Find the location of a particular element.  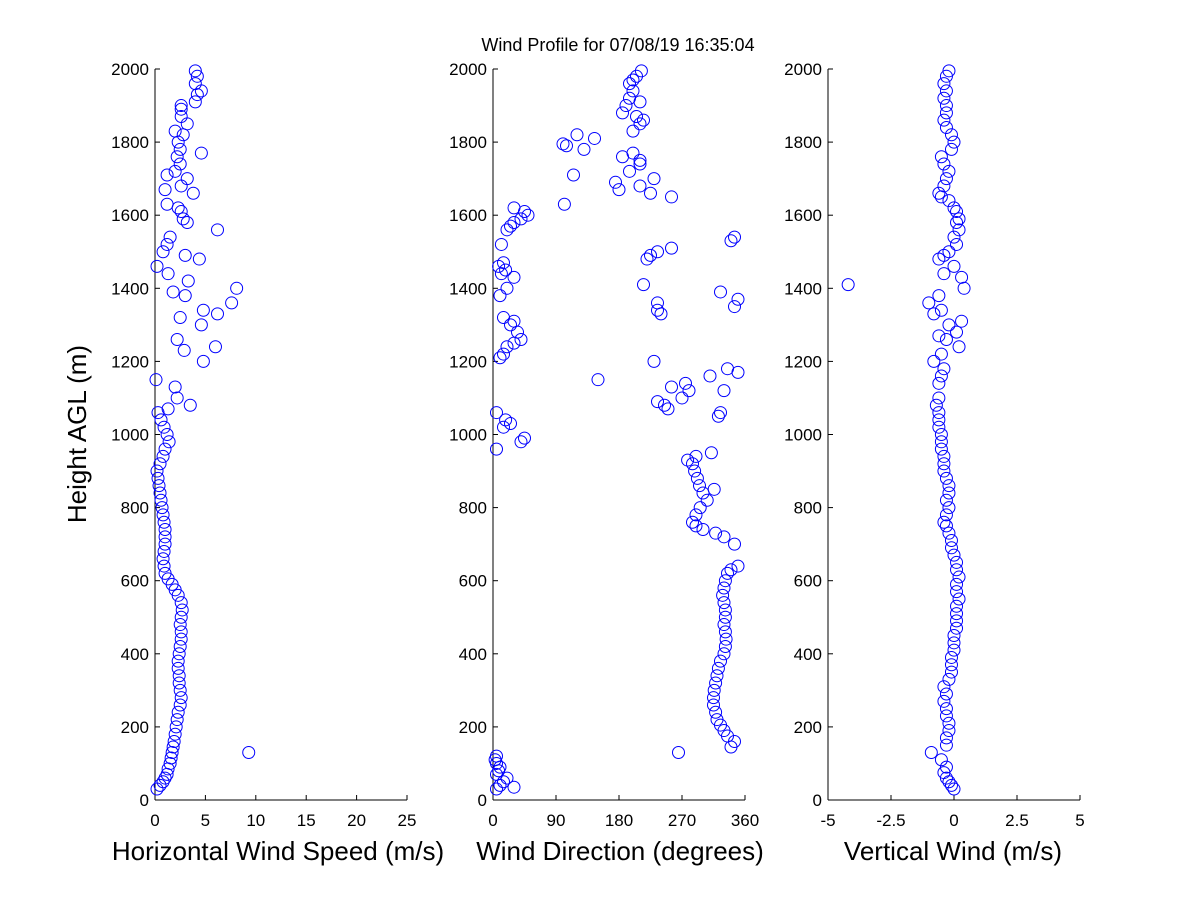

x-axis-label: Vertical Wind (m/s) is located at coordinates (953, 851).